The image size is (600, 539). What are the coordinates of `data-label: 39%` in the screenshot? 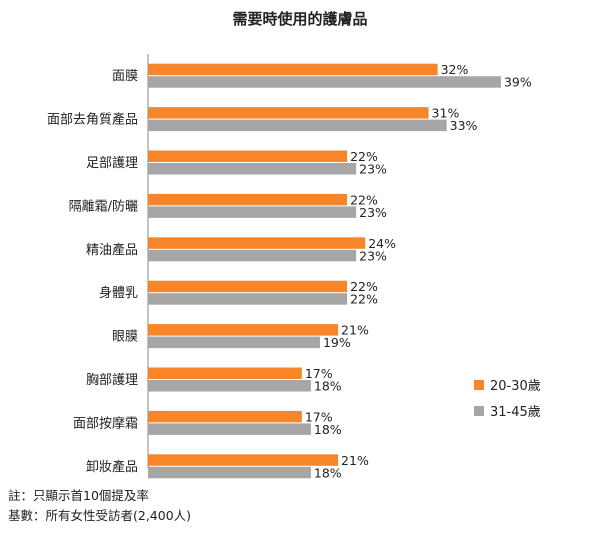 It's located at (518, 82).